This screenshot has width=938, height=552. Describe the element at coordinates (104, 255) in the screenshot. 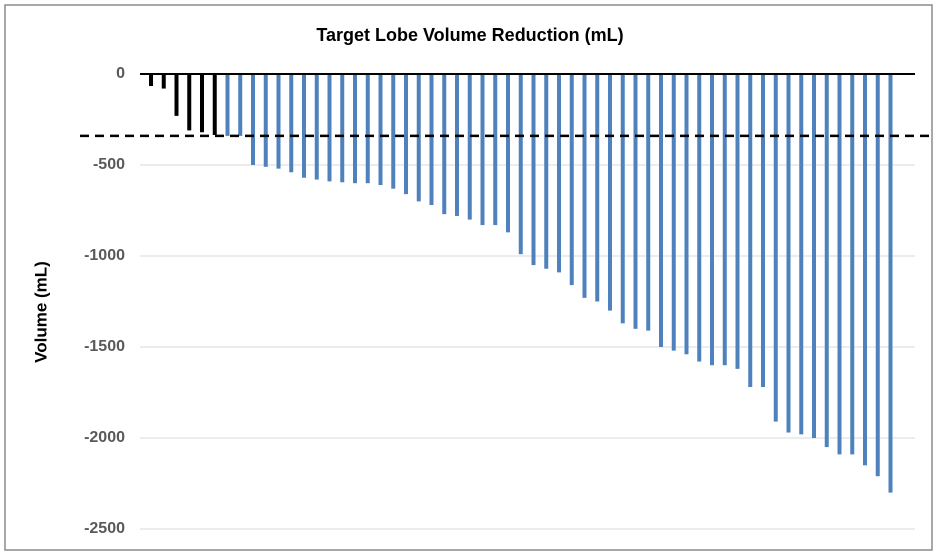

I see `y-tick-label: -1000` at that location.